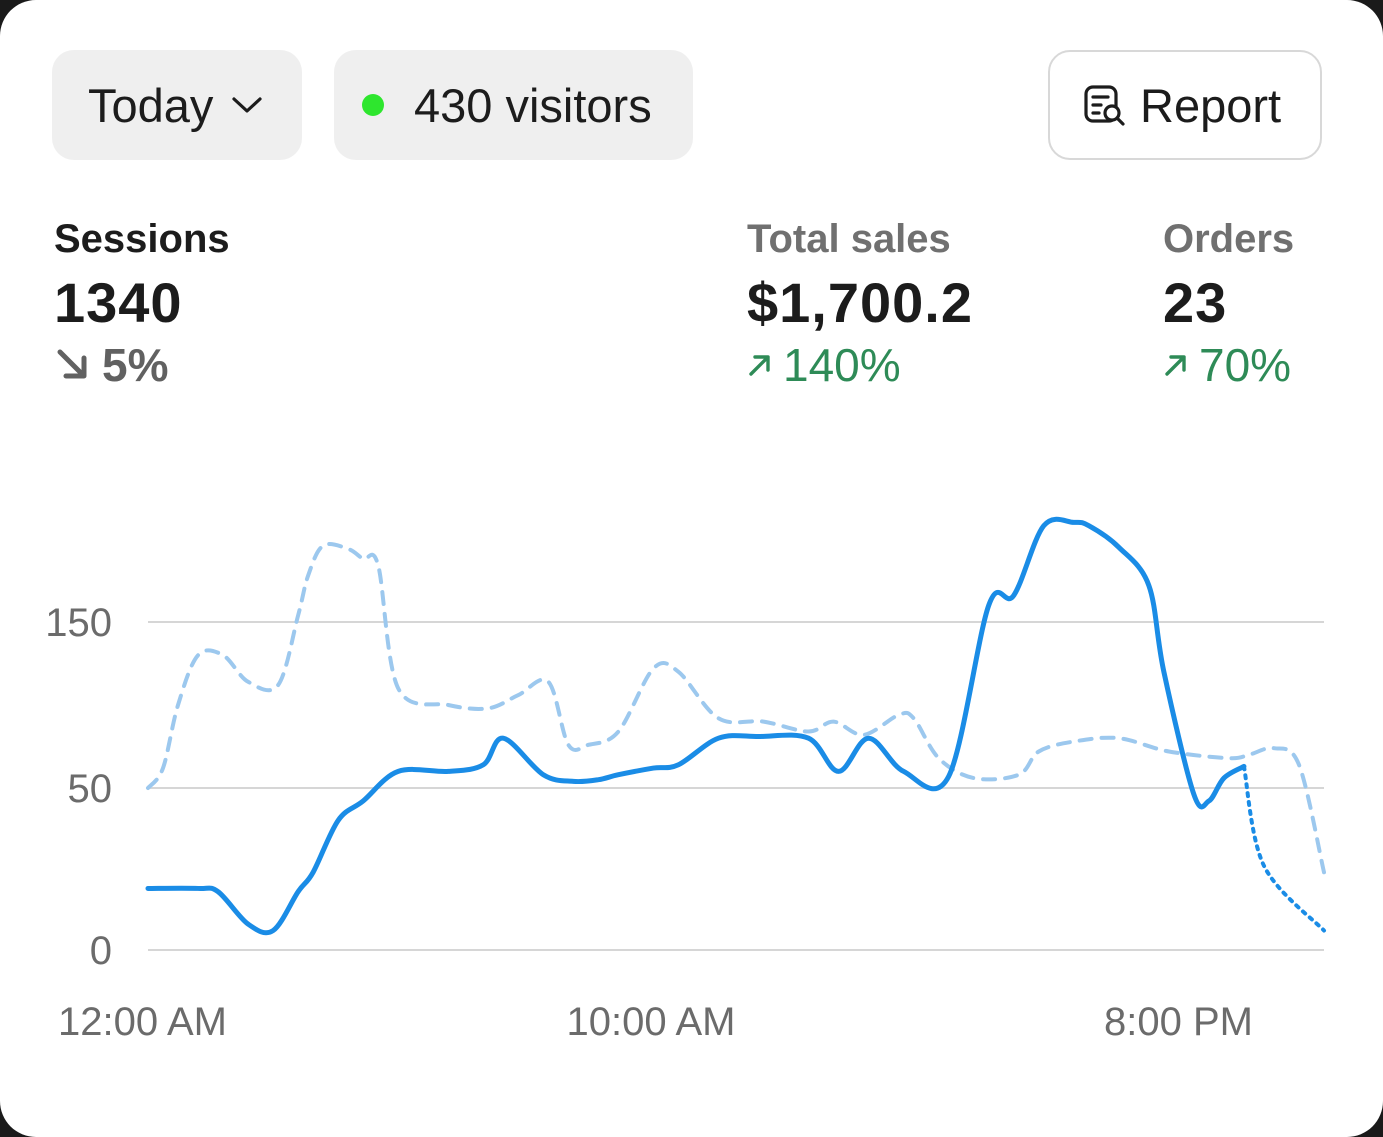 The height and width of the screenshot is (1137, 1383). Describe the element at coordinates (101, 951) in the screenshot. I see `y-tick-label: 0` at that location.